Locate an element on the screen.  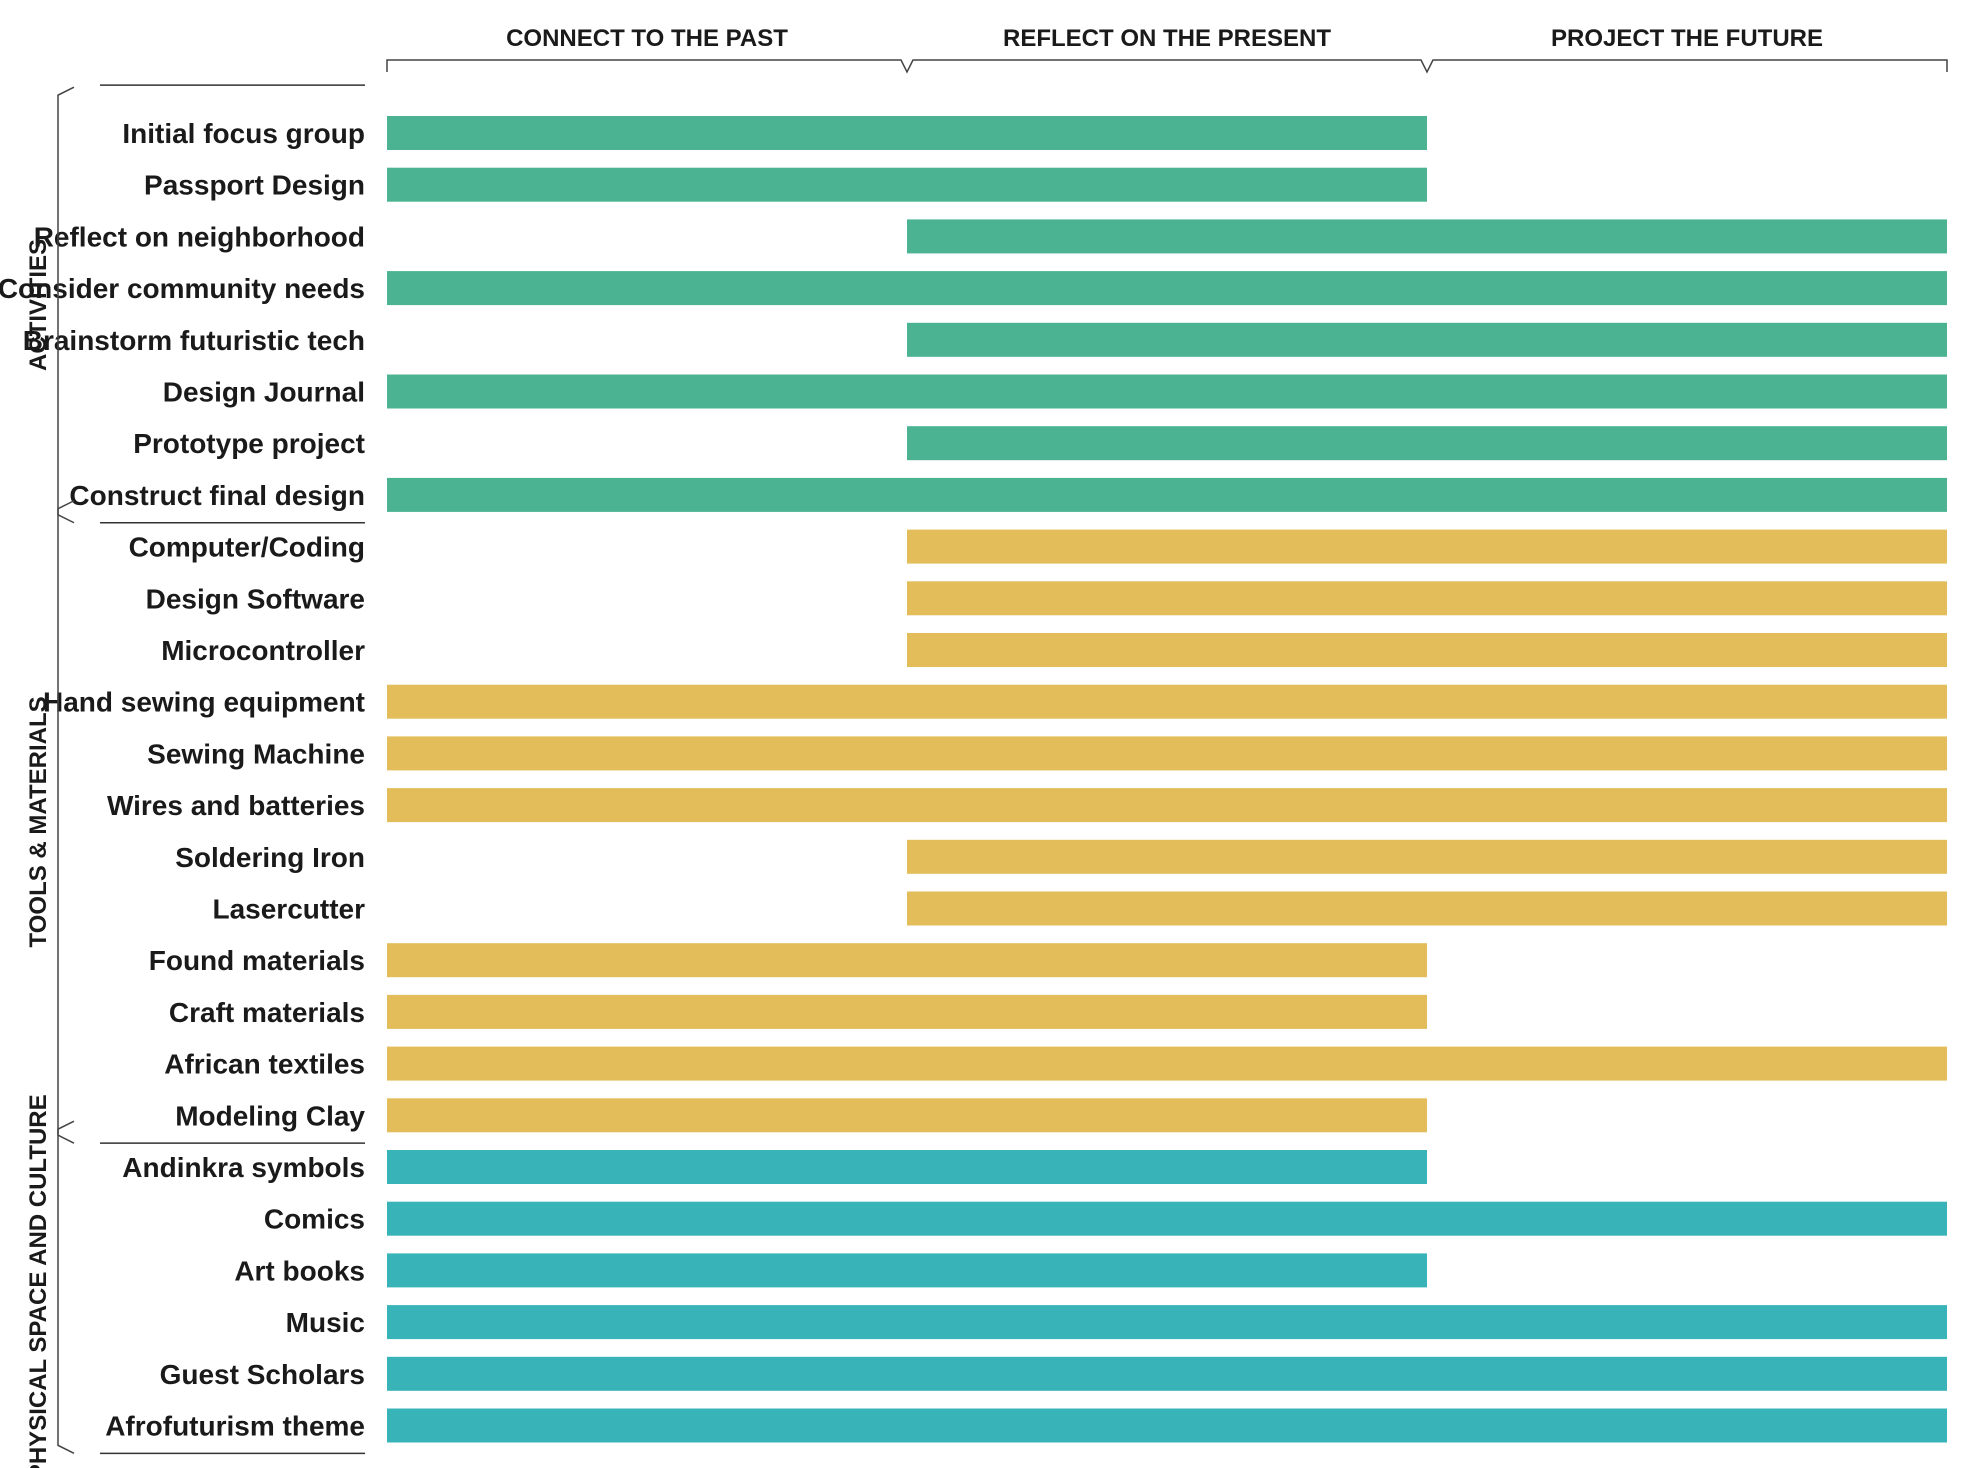
row-label-design-software: Design Software is located at coordinates (255, 598).